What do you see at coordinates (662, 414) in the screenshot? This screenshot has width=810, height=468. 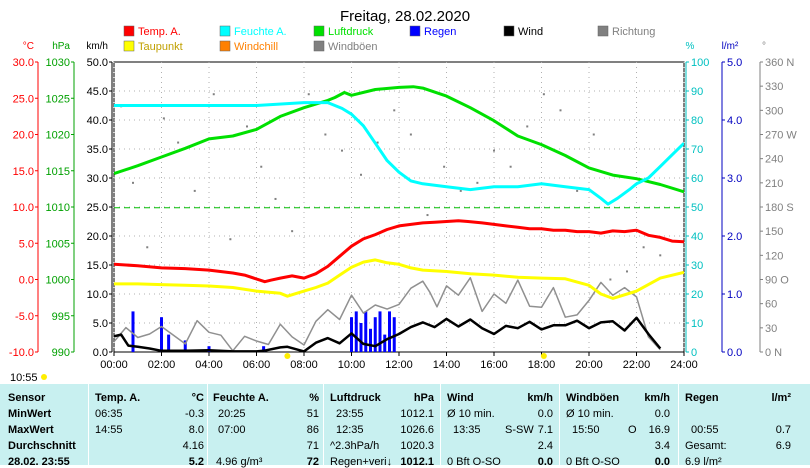 I see `windboeen-min-value: 0.0` at bounding box center [662, 414].